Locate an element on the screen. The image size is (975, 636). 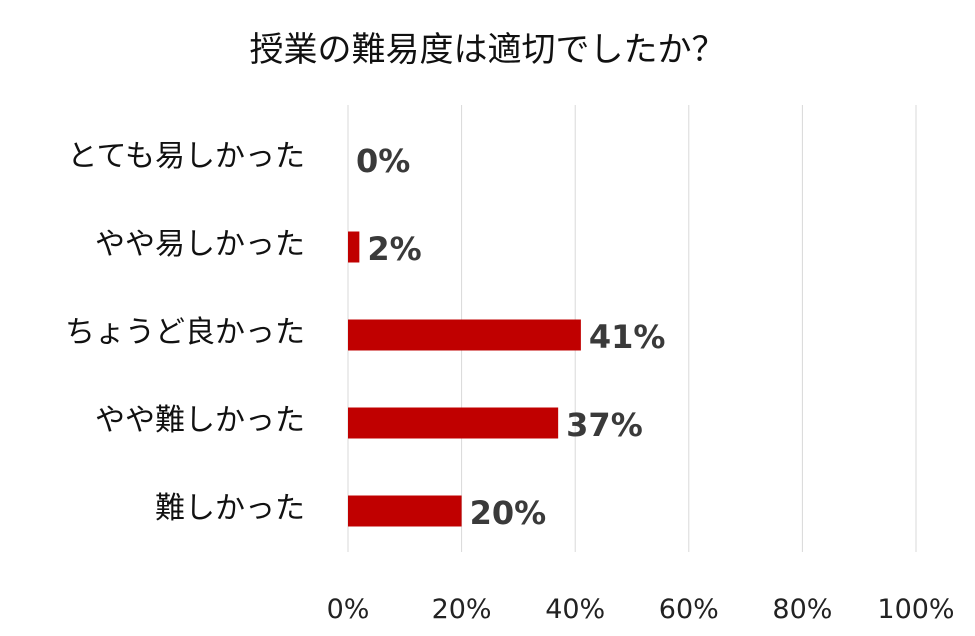
data-label: 41% is located at coordinates (627, 337).